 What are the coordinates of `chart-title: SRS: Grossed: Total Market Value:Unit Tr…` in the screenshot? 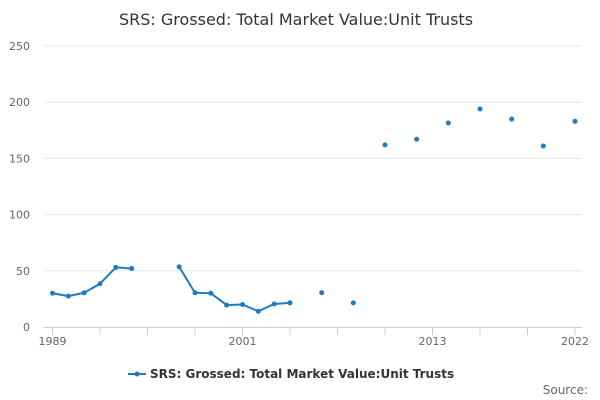 It's located at (296, 19).